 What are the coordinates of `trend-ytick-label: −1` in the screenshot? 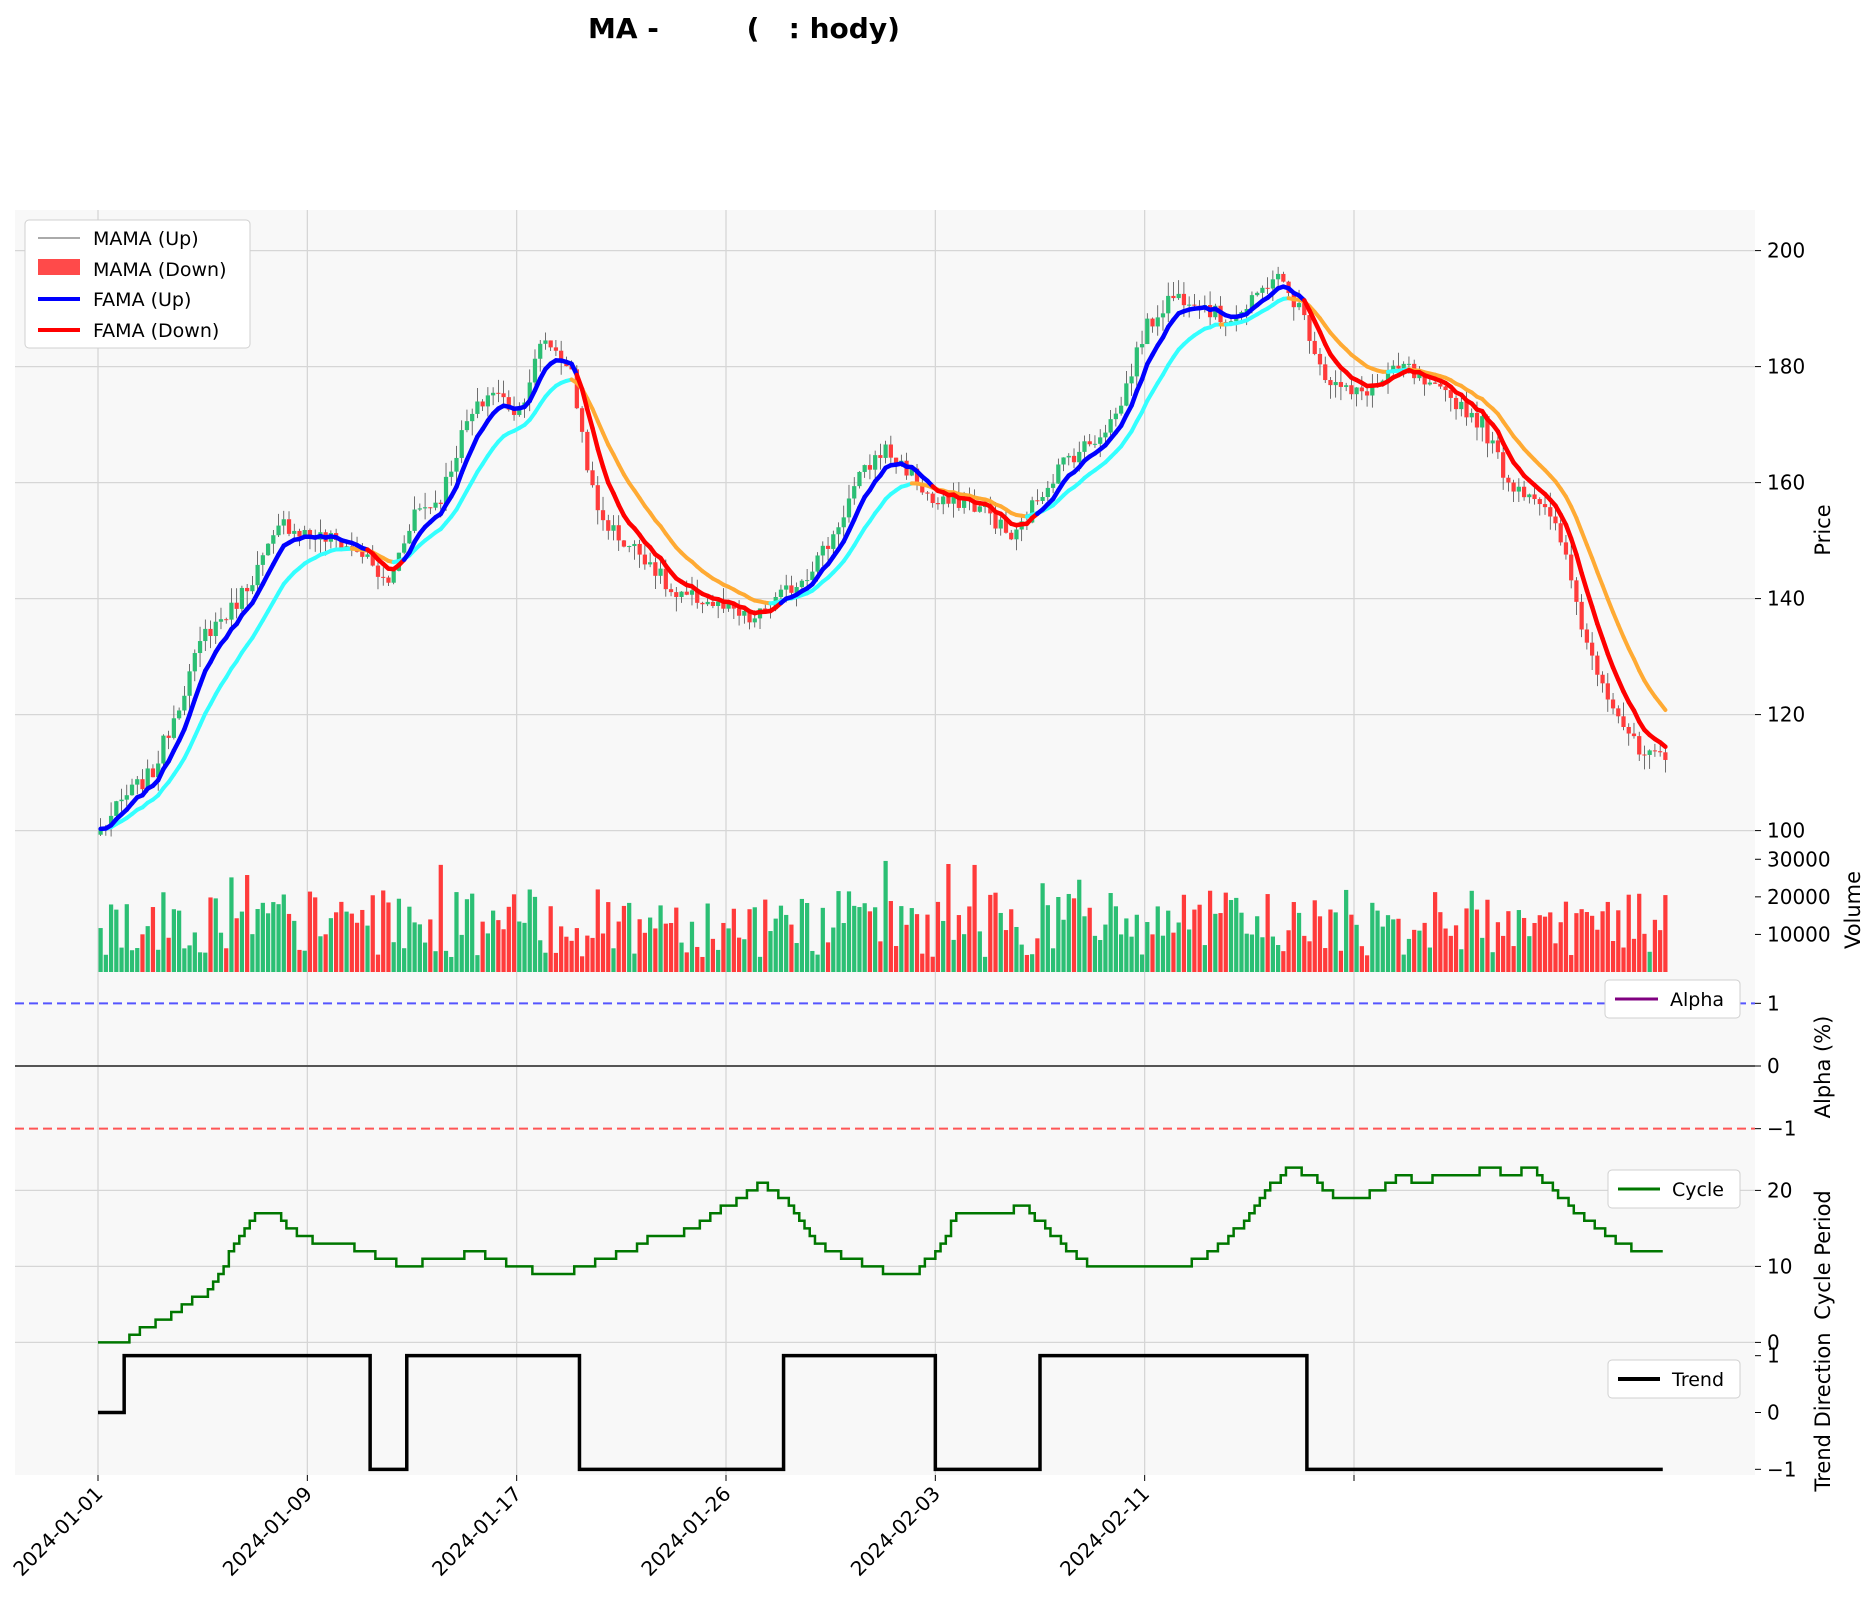 It's located at (1781, 1469).